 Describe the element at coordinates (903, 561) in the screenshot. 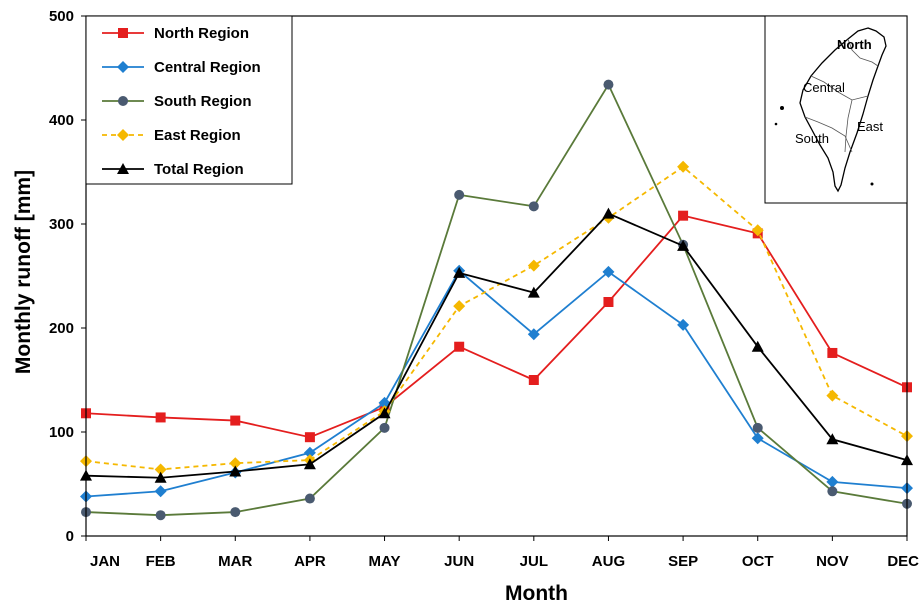

I see `x-tick-label: DEC` at that location.